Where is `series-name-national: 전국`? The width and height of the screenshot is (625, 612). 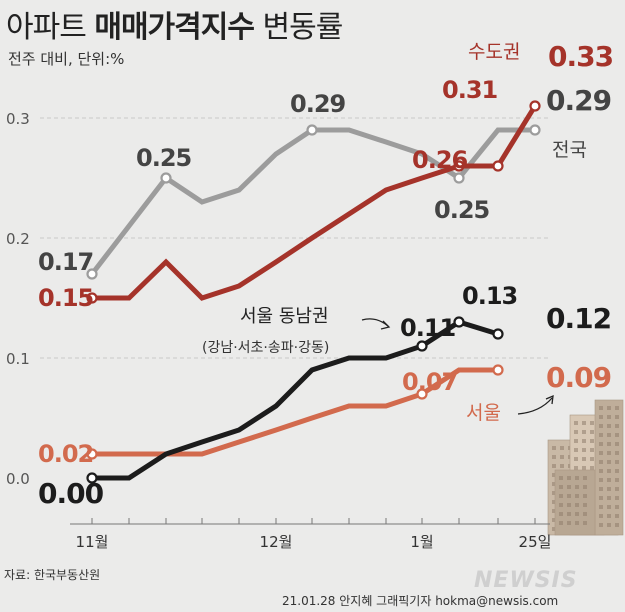
series-name-national: 전국 is located at coordinates (569, 150).